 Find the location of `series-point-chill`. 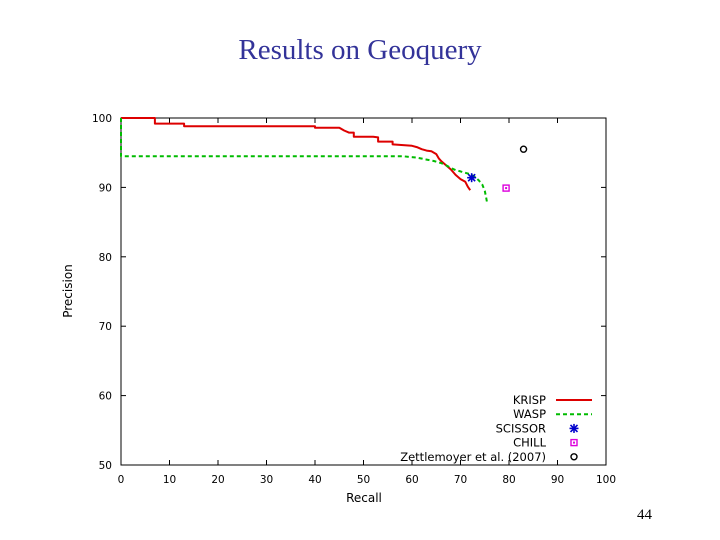

series-point-chill is located at coordinates (506, 188).